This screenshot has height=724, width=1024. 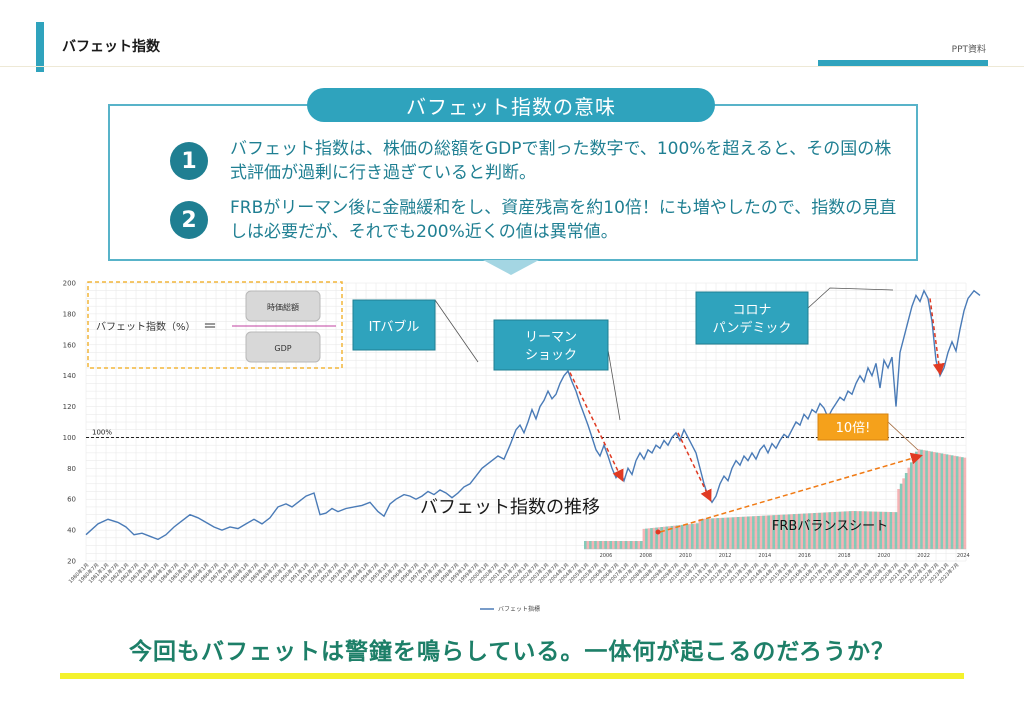 What do you see at coordinates (189, 161) in the screenshot?
I see `point-number-1: 1` at bounding box center [189, 161].